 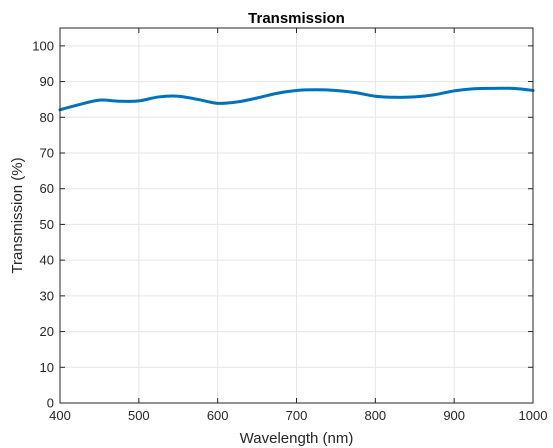 What do you see at coordinates (47, 81) in the screenshot?
I see `y-tick-label: 90` at bounding box center [47, 81].